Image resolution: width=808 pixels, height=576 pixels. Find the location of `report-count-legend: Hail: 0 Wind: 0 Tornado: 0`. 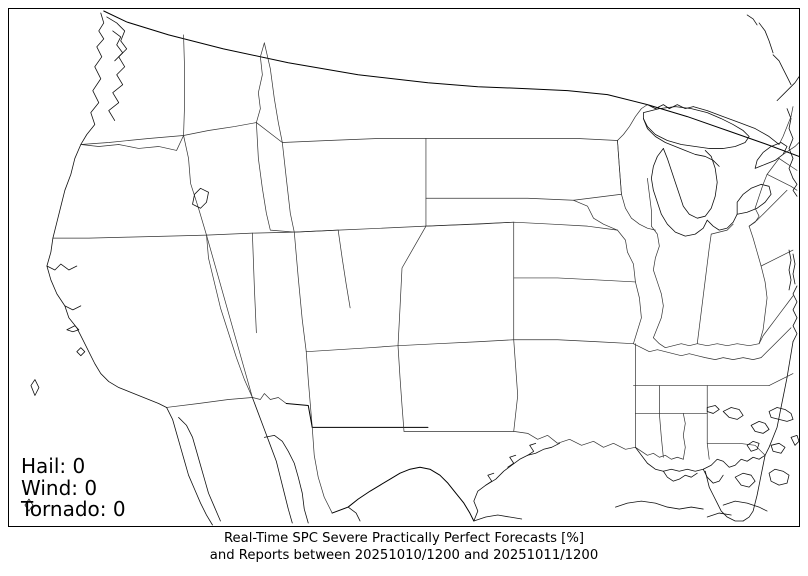

report-count-legend: Hail: 0 Wind: 0 Tornado: 0 is located at coordinates (73, 488).